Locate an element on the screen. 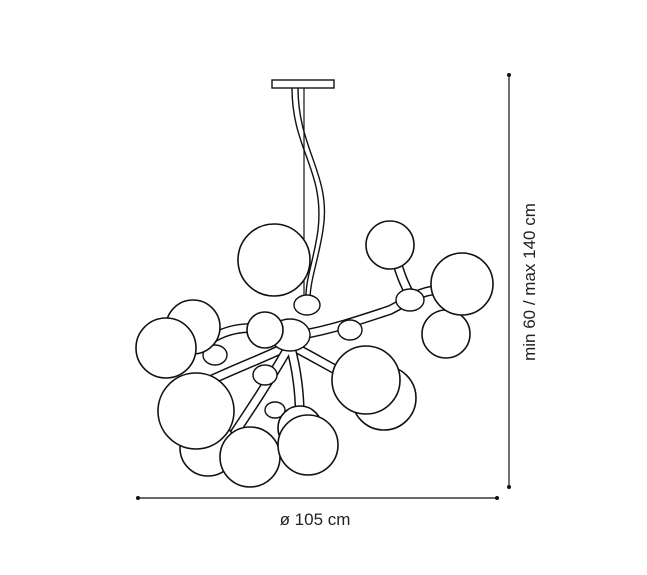 Image resolution: width=647 pixels, height=575 pixels. height-dimension: min 60 / max 140 cm is located at coordinates (523, 281).